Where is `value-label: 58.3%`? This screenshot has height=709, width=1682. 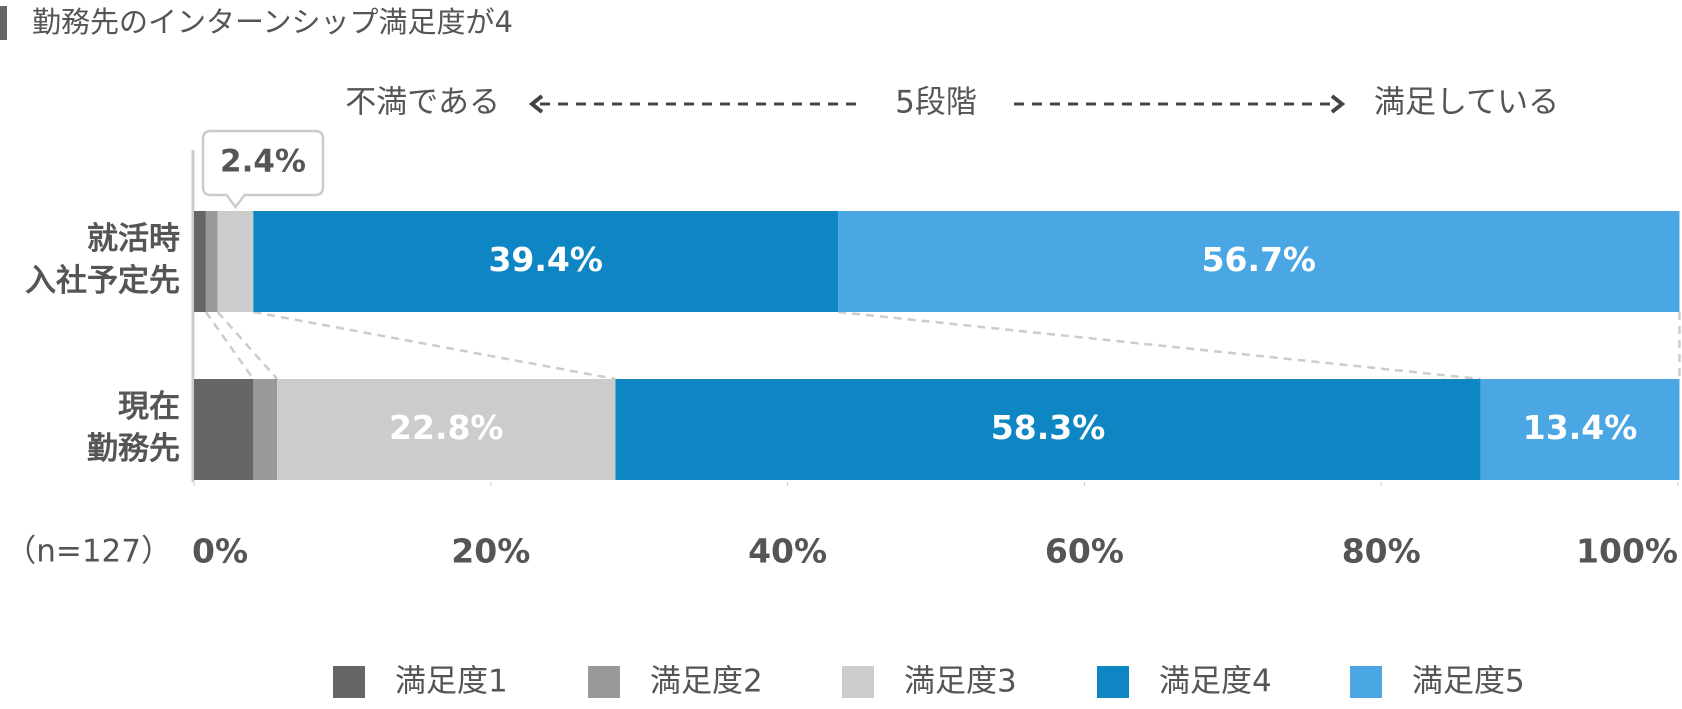 value-label: 58.3% is located at coordinates (1048, 427).